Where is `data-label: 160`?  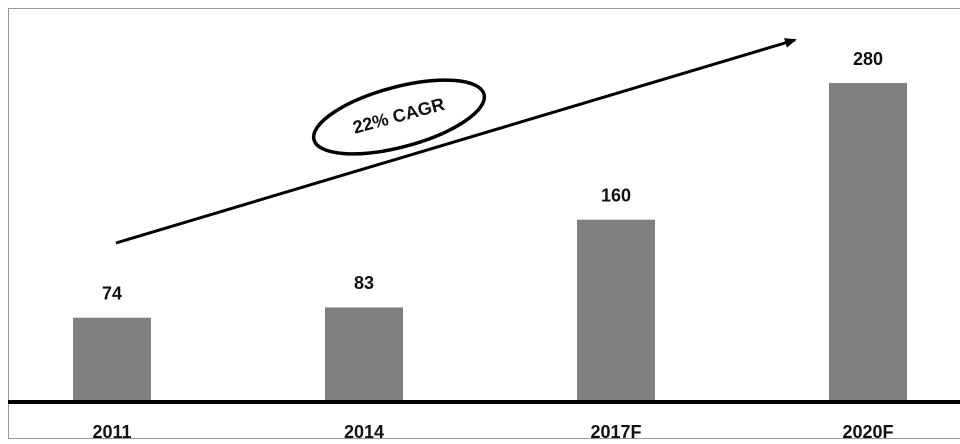
data-label: 160 is located at coordinates (616, 195).